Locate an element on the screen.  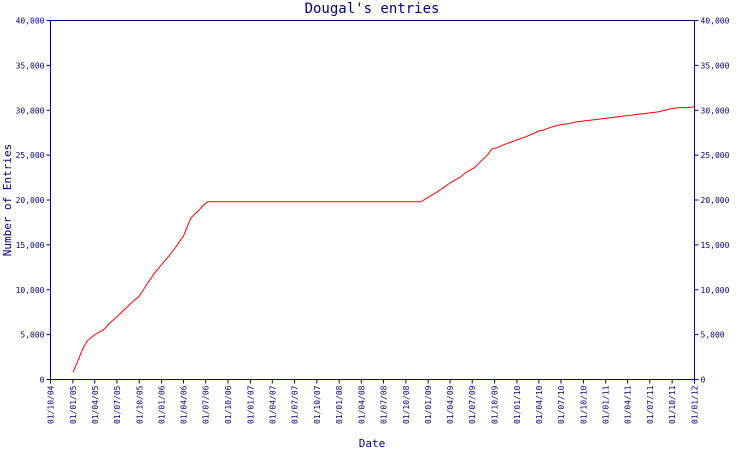
x-tick-label: 01/04/10 is located at coordinates (539, 404).